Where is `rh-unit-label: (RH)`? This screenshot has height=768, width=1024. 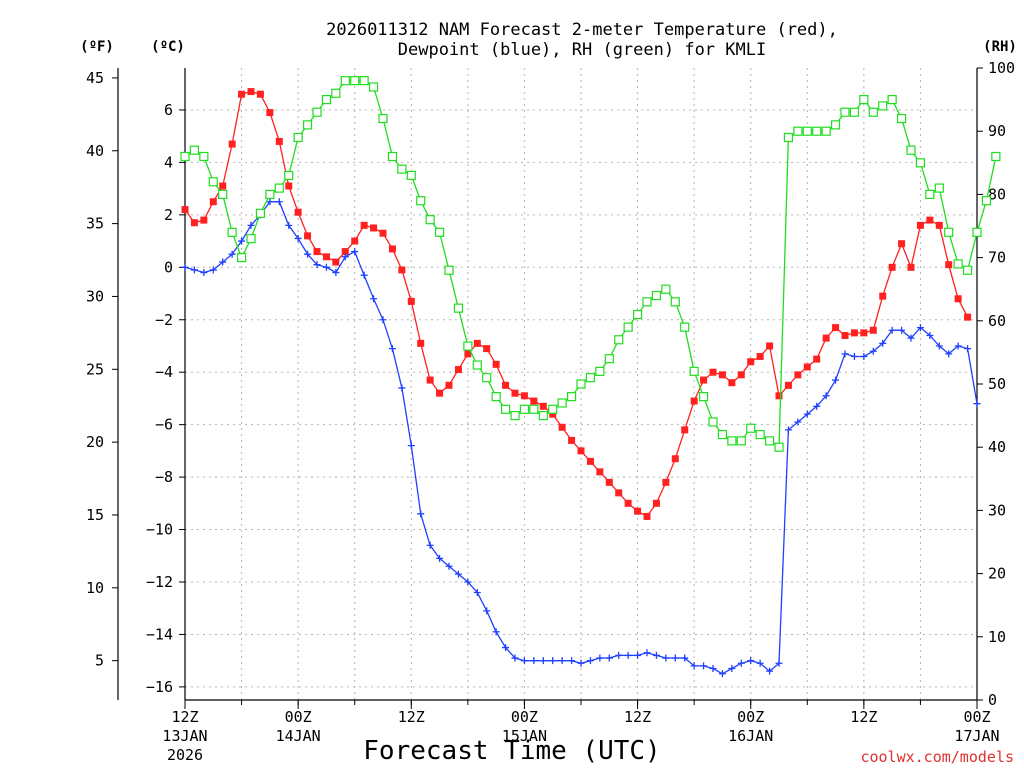
rh-unit-label: (RH) is located at coordinates (1000, 47).